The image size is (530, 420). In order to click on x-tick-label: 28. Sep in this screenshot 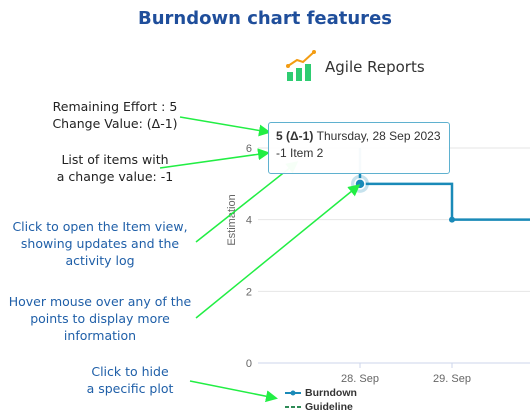, I will do `click(360, 379)`.